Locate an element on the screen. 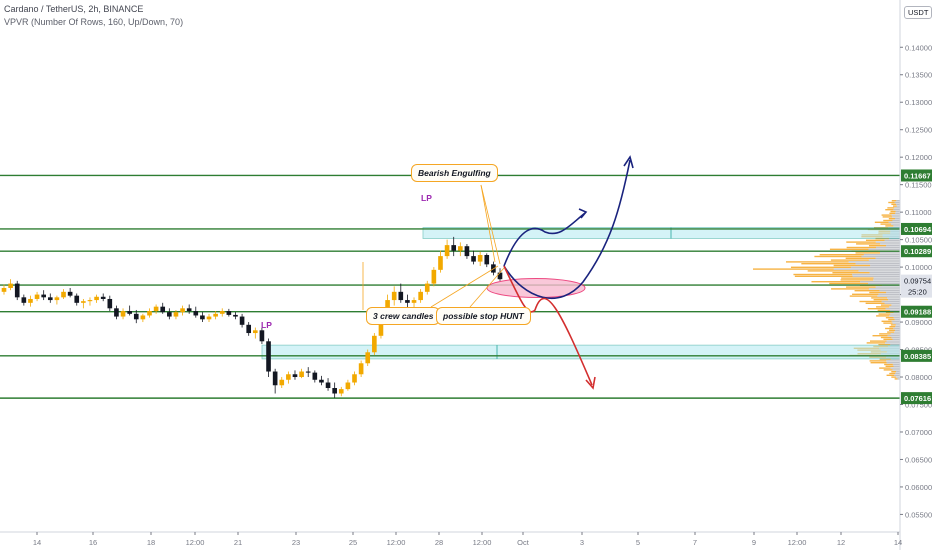 The height and width of the screenshot is (550, 932). indicator-label: VPVR (Number Of Rows, 160, Up/Down, 70) is located at coordinates (94, 22).